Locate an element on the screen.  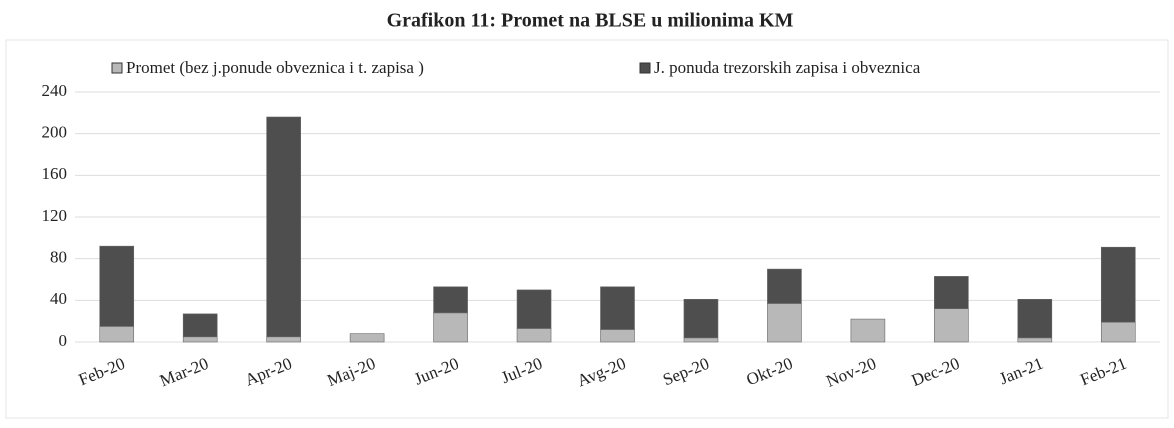
y-tick-label: 0 is located at coordinates (63, 340).